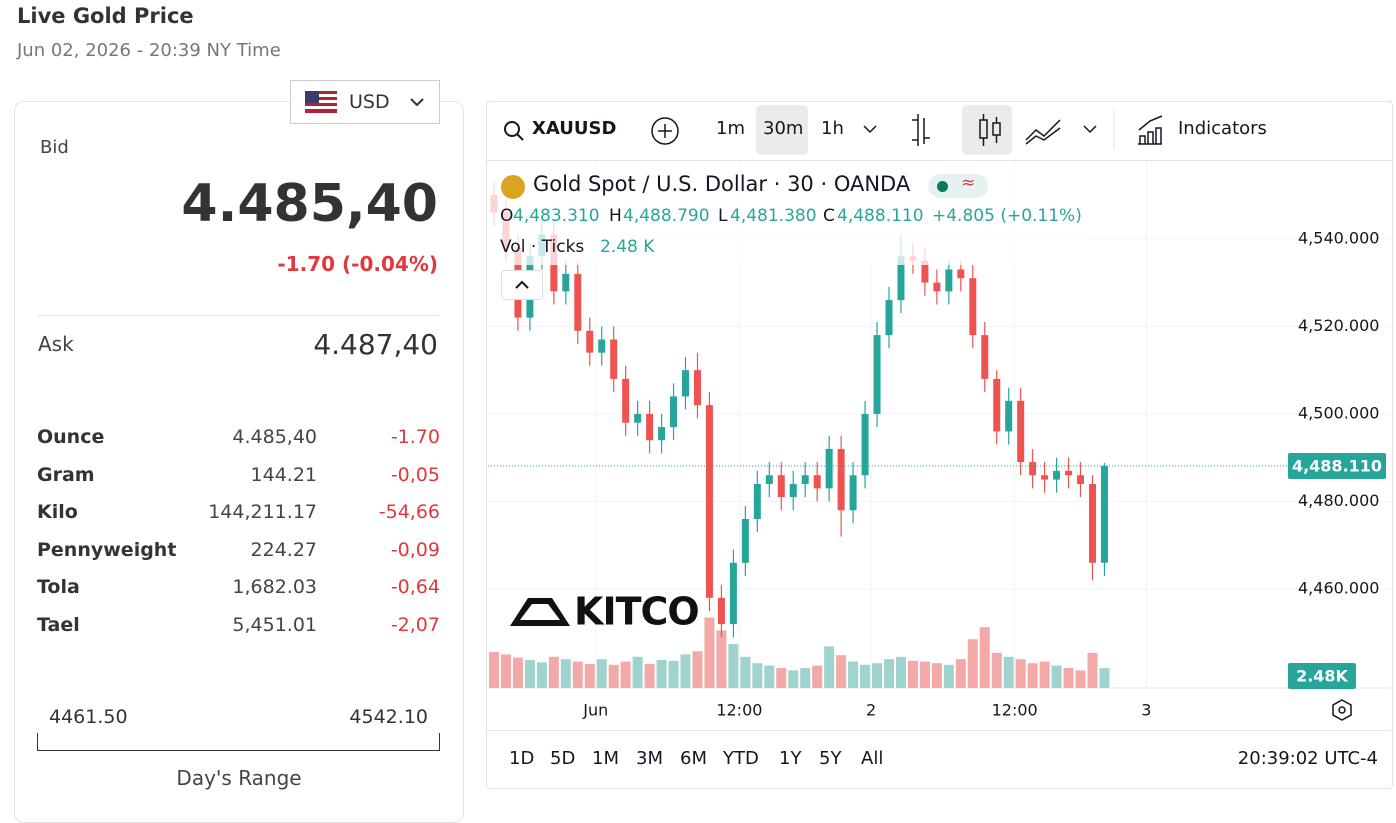  I want to click on symbol: XAUUSD, so click(574, 128).